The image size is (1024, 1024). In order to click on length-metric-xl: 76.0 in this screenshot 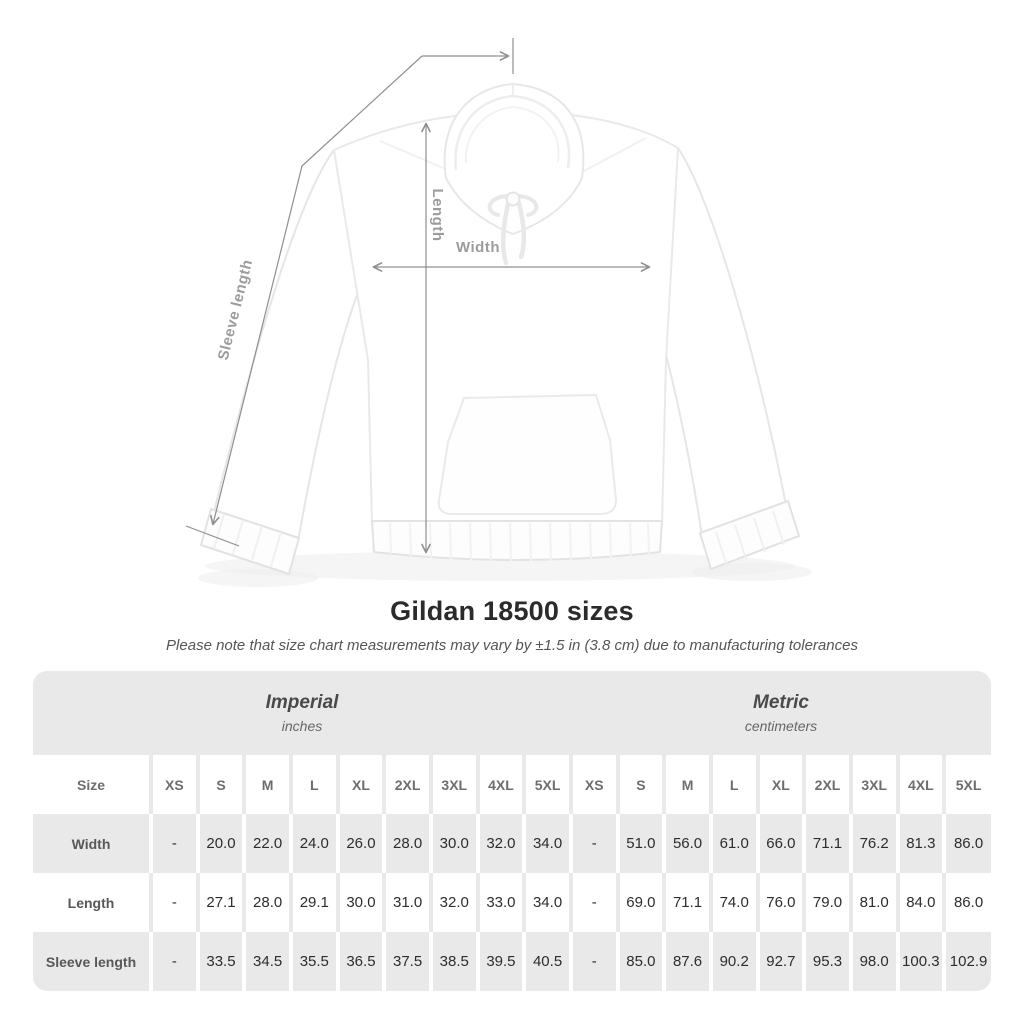, I will do `click(780, 902)`.